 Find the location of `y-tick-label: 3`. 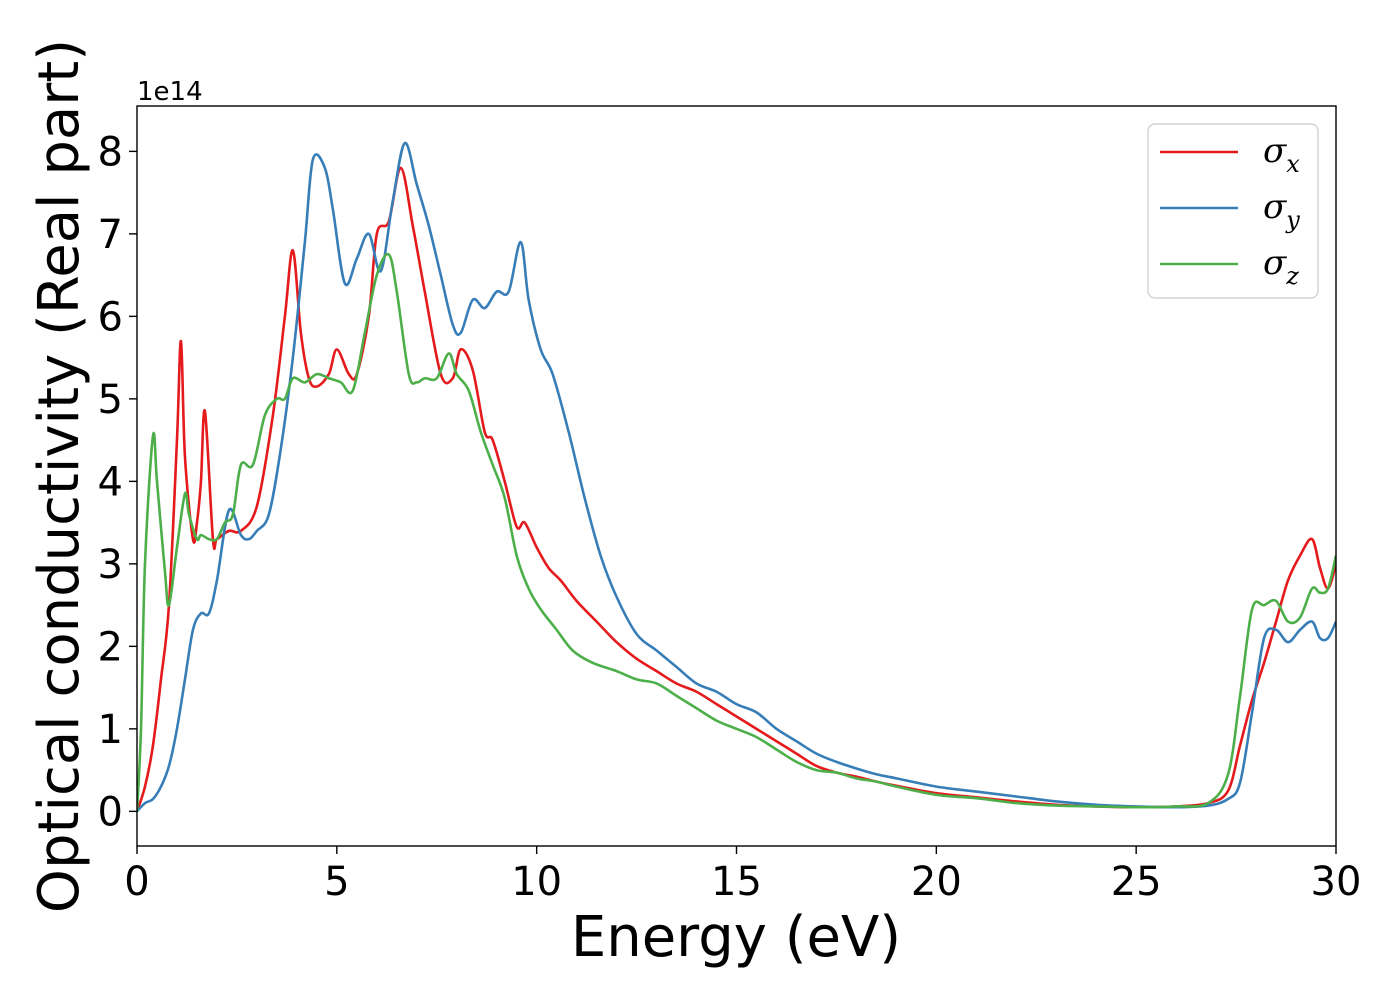

y-tick-label: 3 is located at coordinates (110, 565).